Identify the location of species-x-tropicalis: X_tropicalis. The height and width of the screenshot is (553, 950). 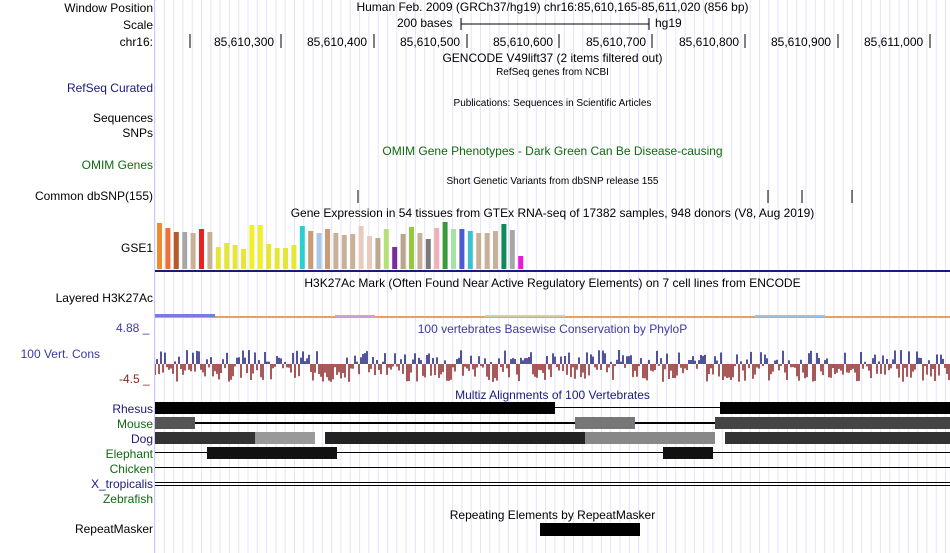
(121, 484).